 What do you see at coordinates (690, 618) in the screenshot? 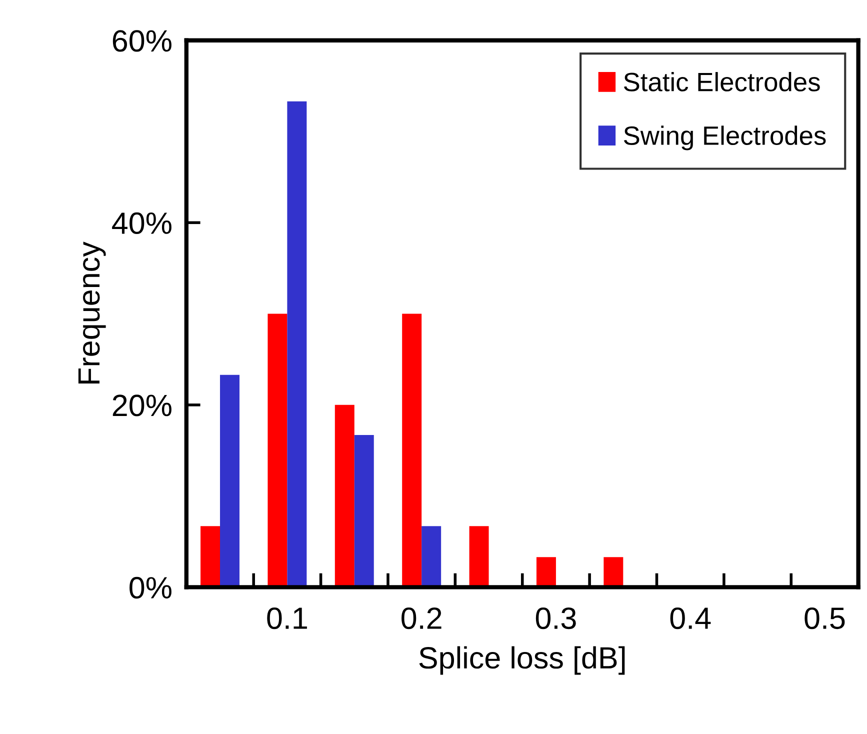
I see `x-tick-label: 0.4` at bounding box center [690, 618].